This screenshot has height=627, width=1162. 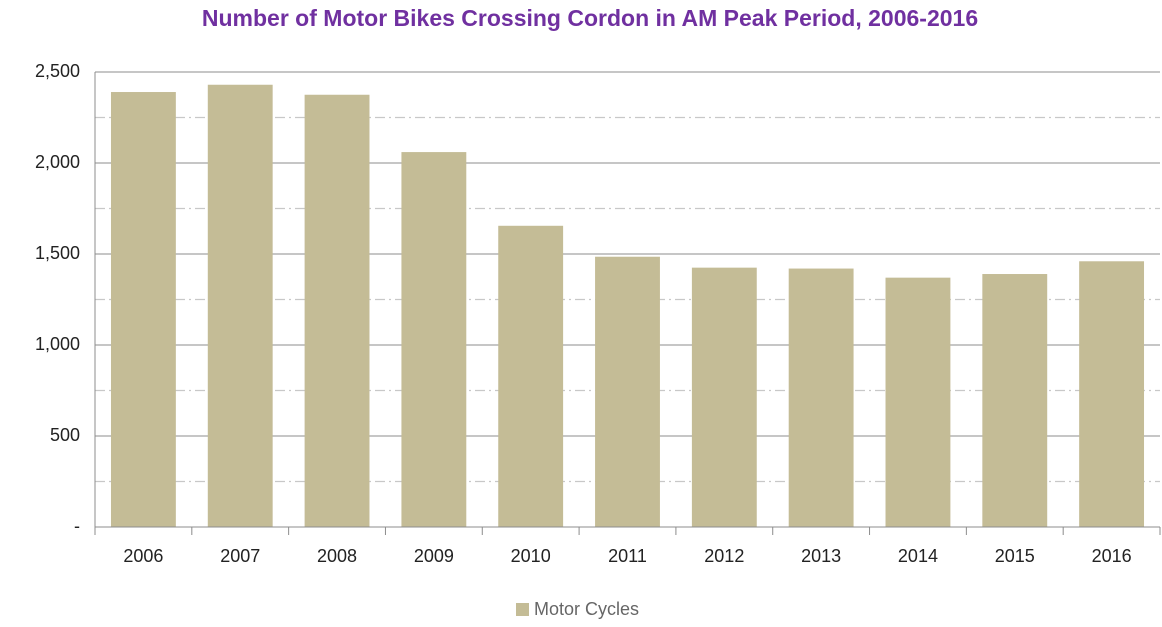 What do you see at coordinates (337, 556) in the screenshot?
I see `x-tick-label: 2008` at bounding box center [337, 556].